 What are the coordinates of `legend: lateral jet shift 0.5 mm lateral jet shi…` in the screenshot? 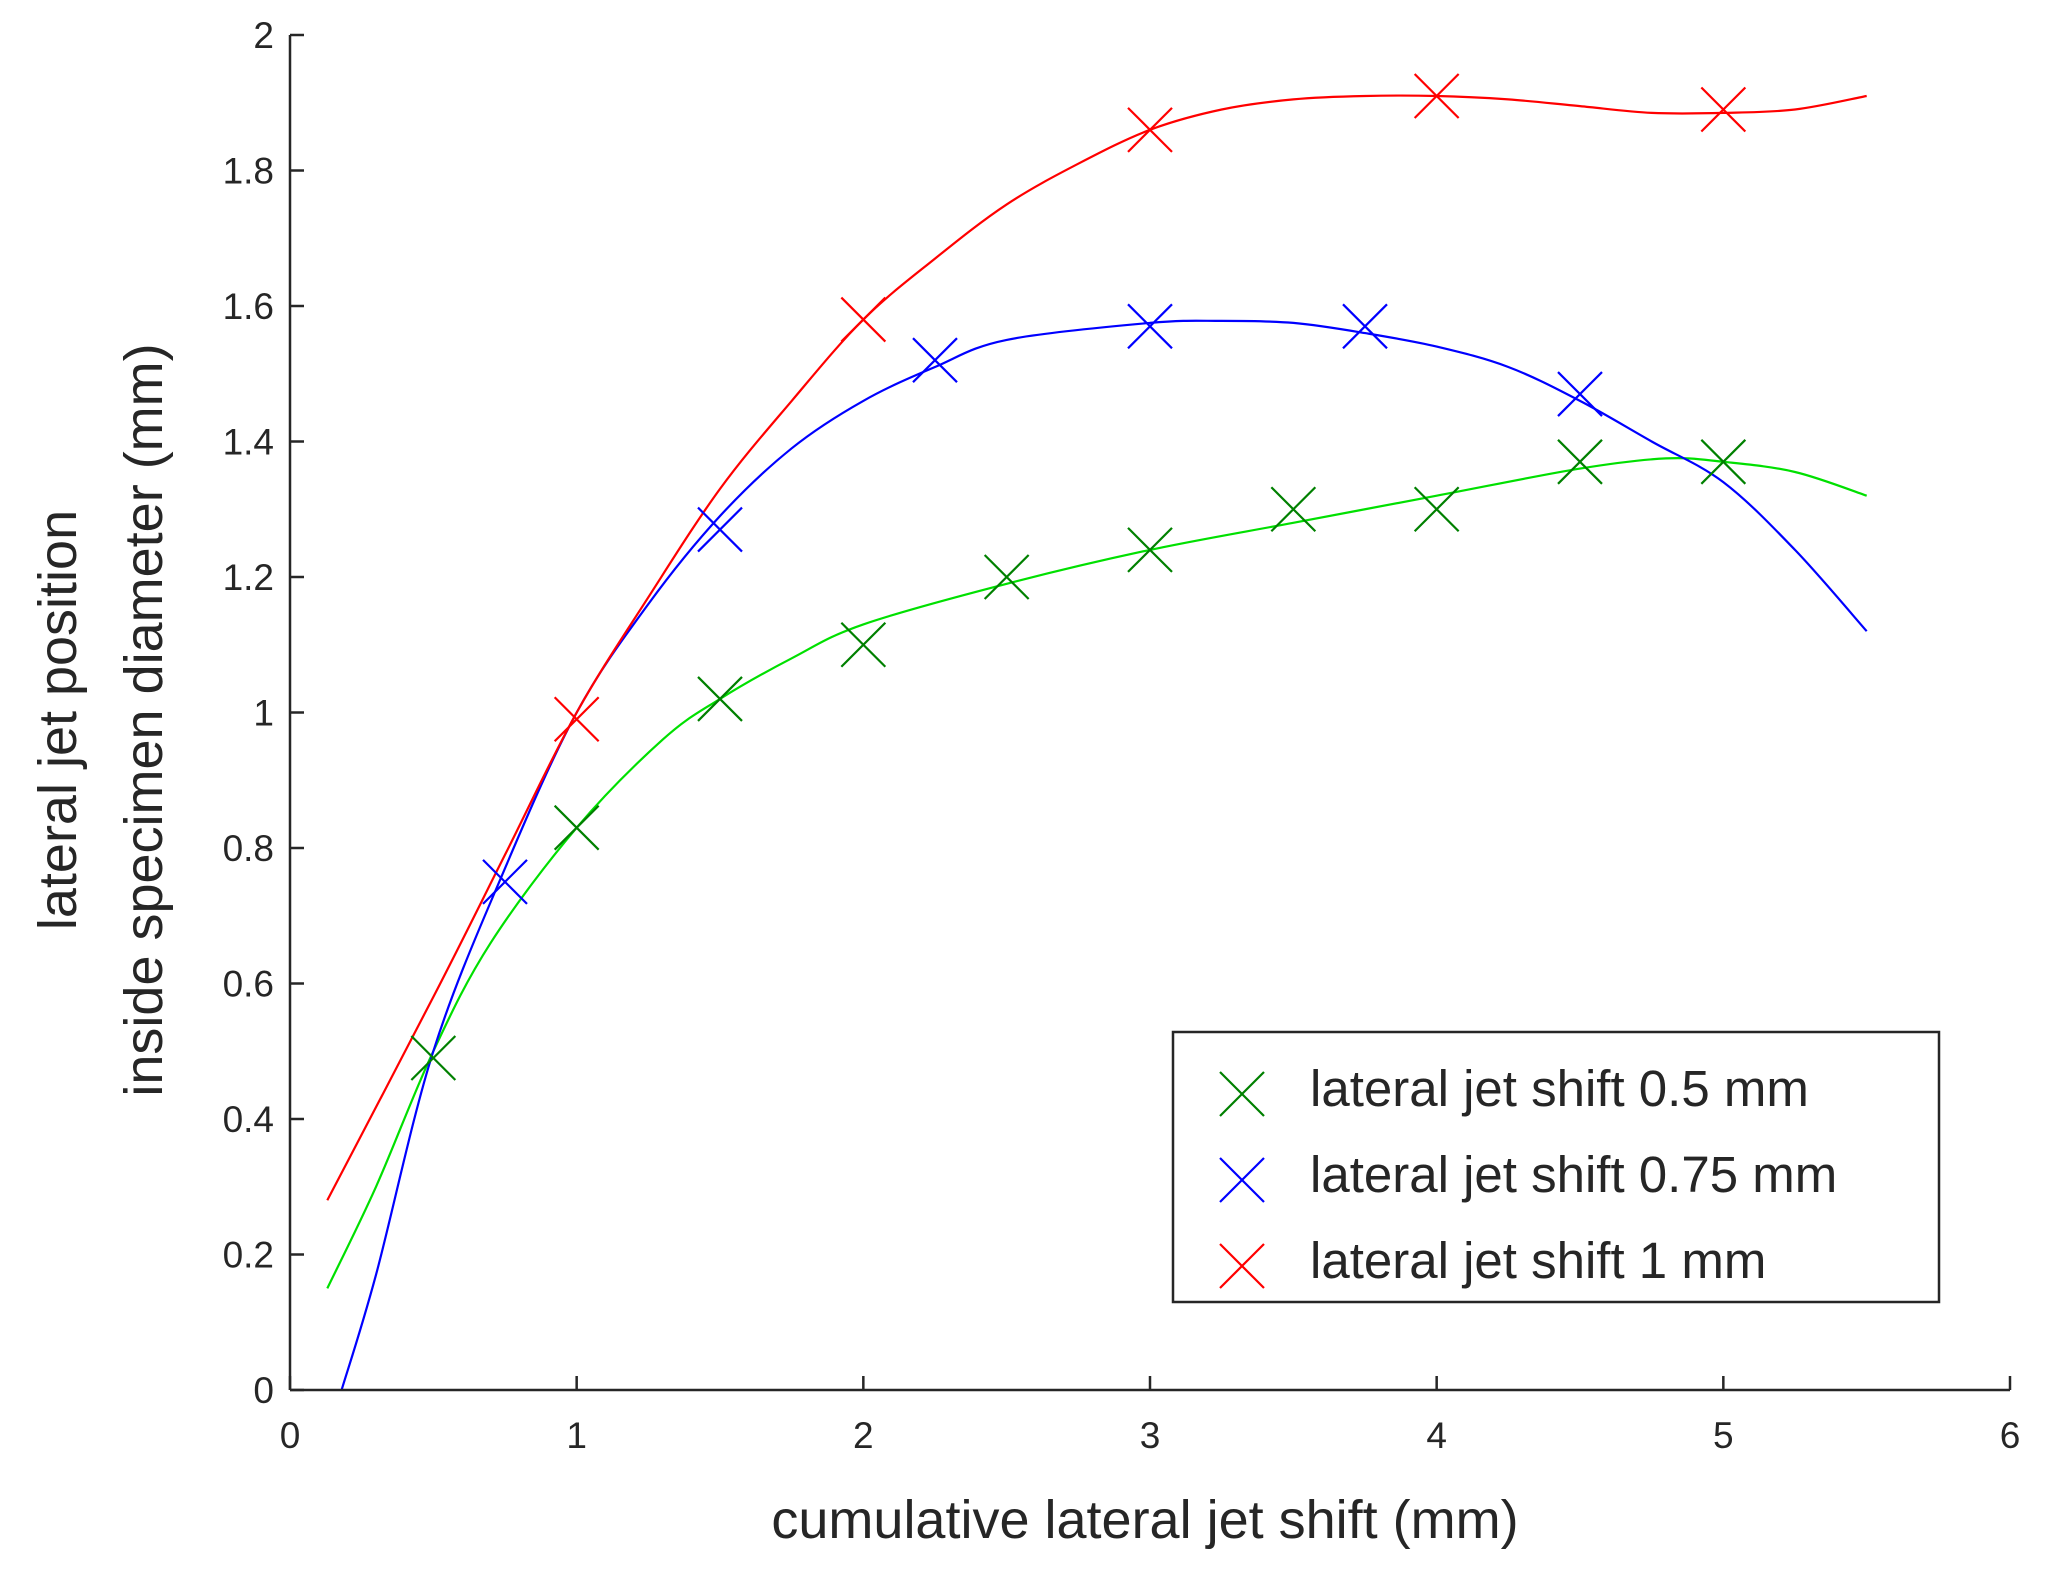 It's located at (1556, 1167).